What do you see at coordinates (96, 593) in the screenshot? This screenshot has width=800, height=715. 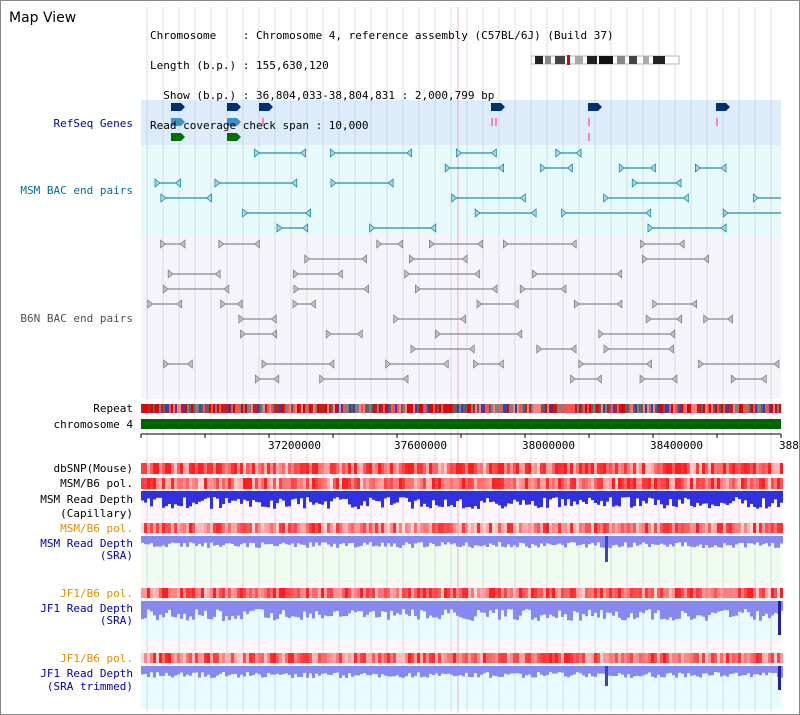 I see `track-label-jf1-b6-pol-1: JF1/B6 pol.` at bounding box center [96, 593].